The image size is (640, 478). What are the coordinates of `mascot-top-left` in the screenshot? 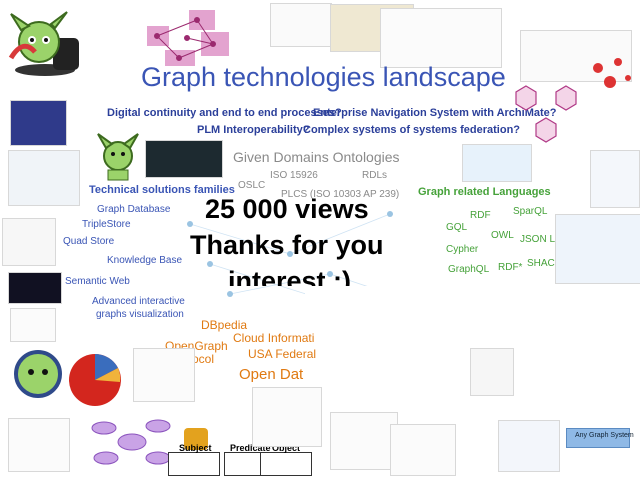 It's located at (43, 43).